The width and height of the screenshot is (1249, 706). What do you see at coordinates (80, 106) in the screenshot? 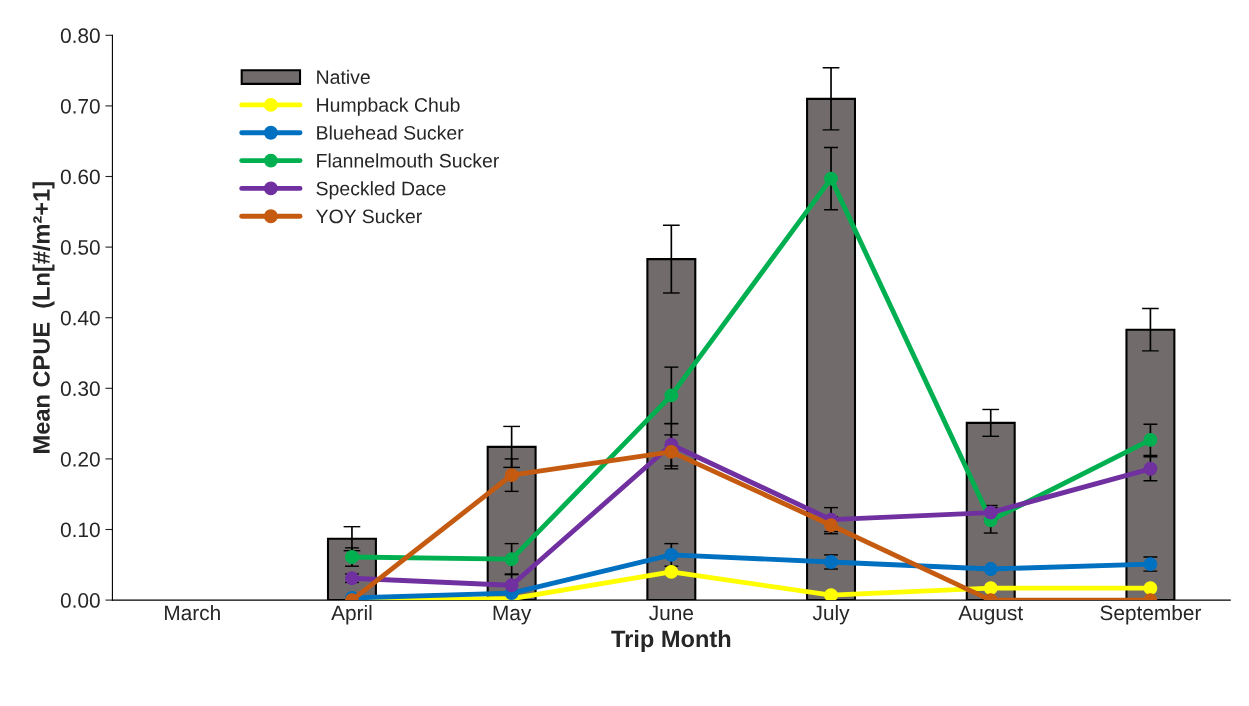
I see `y-tick-label: 0.70` at bounding box center [80, 106].